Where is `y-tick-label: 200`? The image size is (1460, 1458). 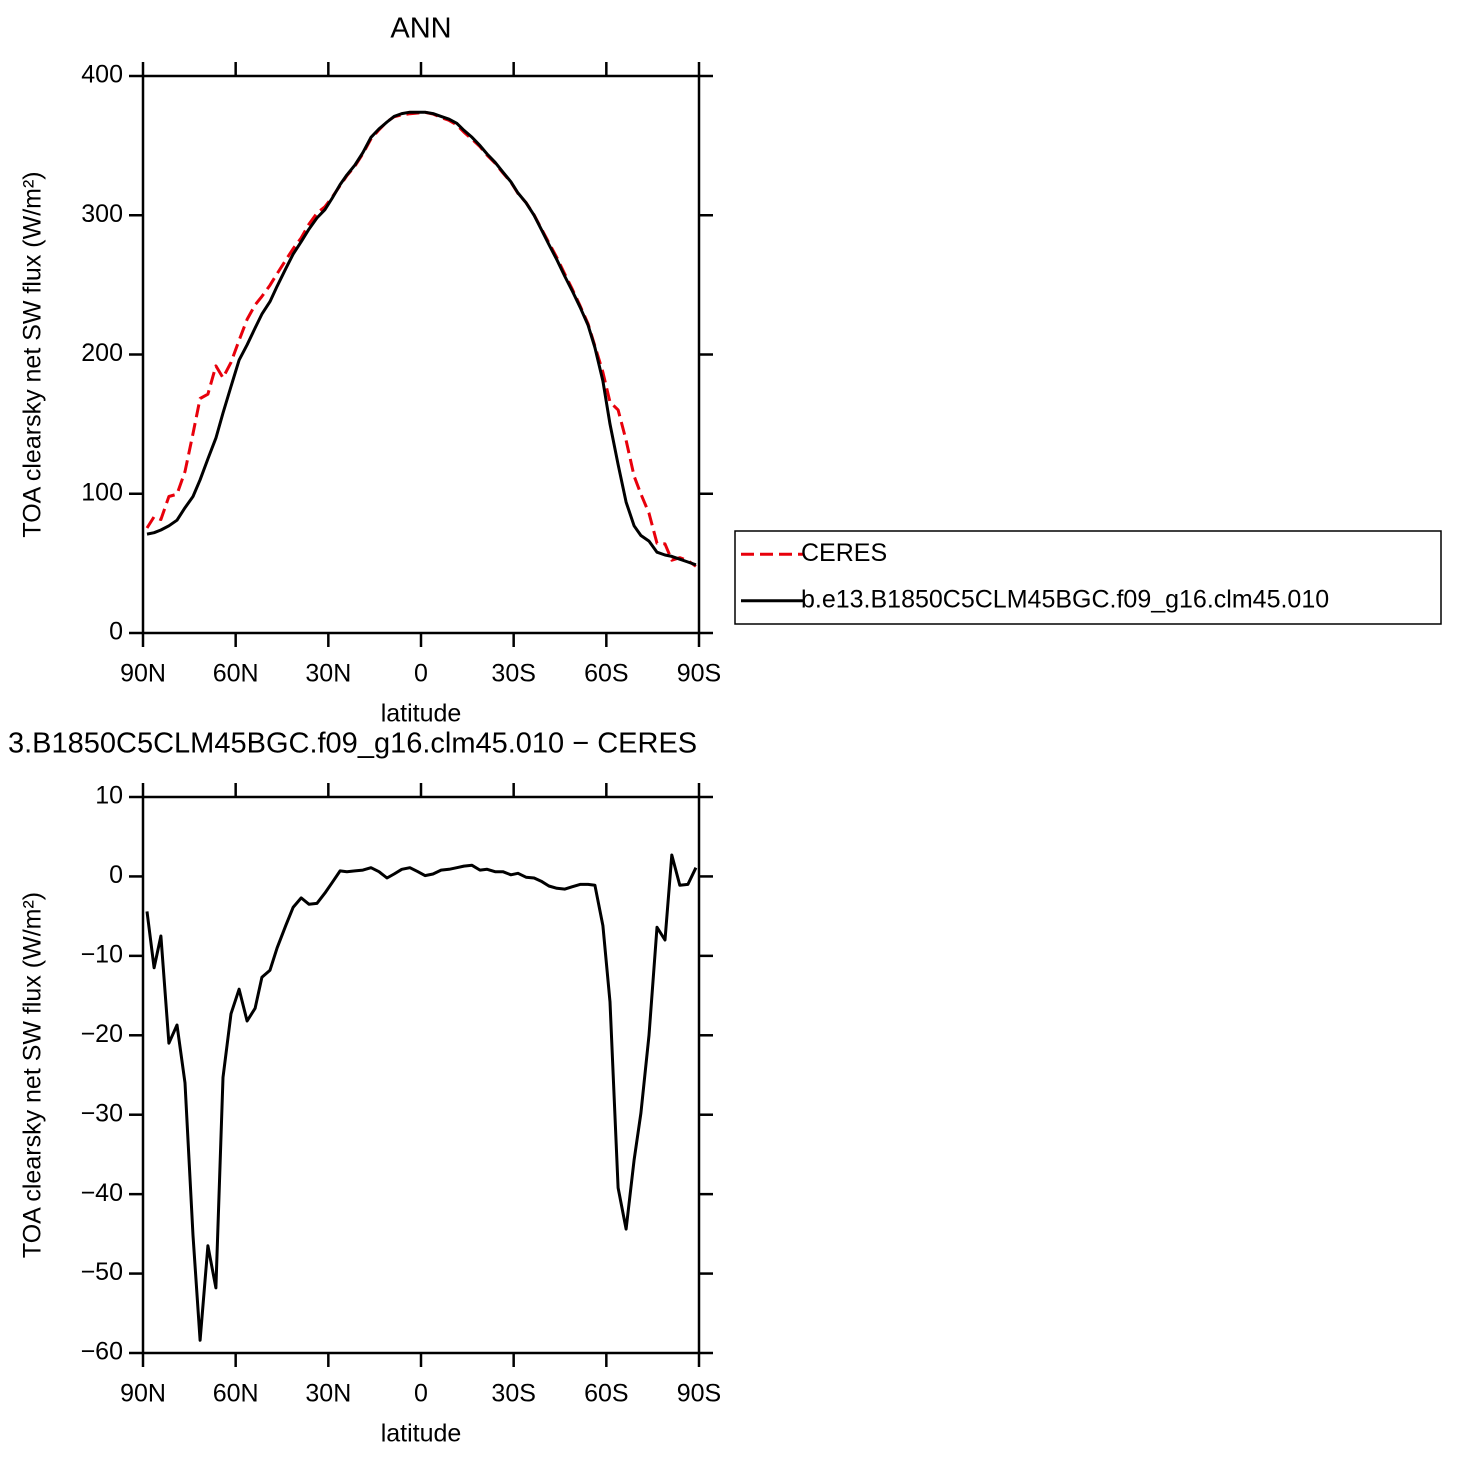 y-tick-label: 200 is located at coordinates (102, 353).